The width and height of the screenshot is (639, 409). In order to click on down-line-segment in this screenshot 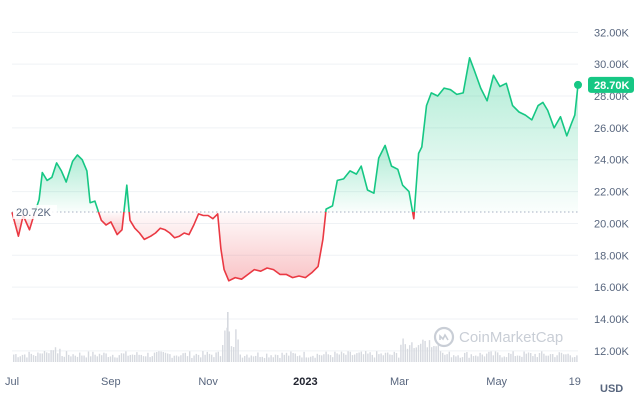, I will do `click(413, 215)`.